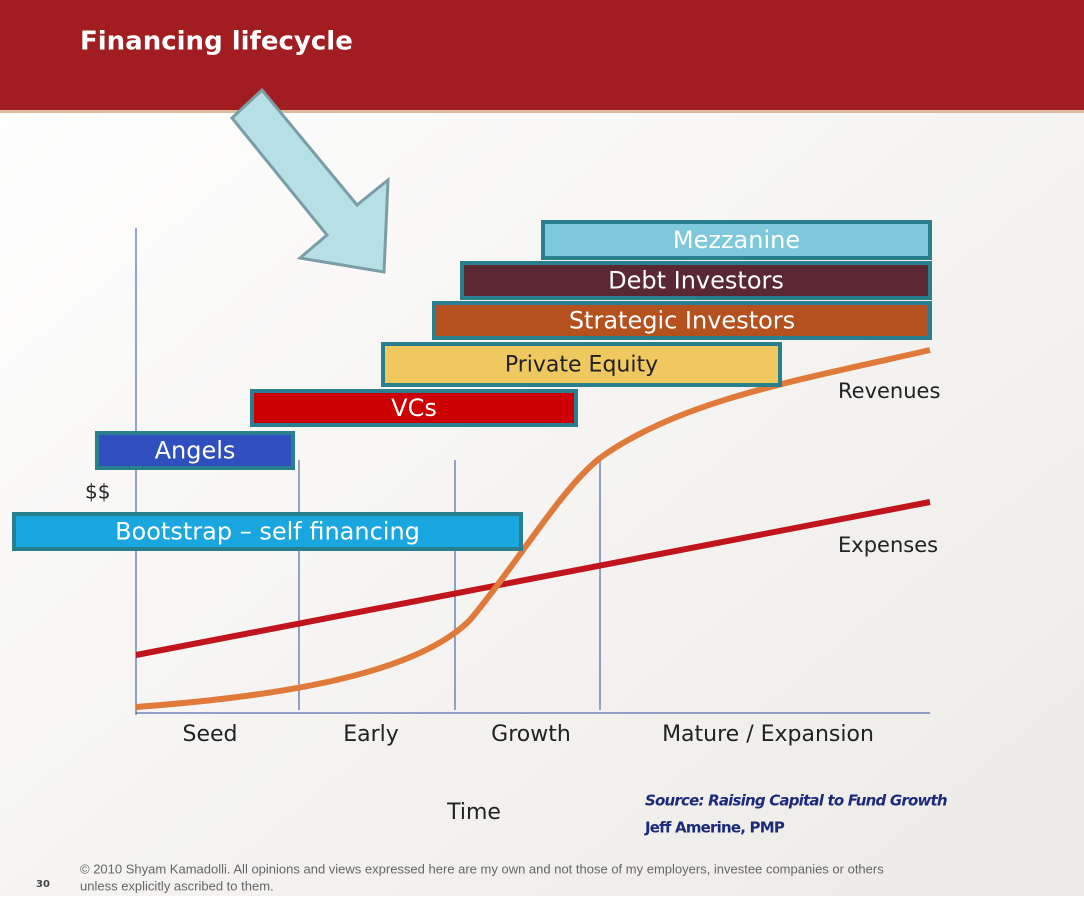 This screenshot has height=900, width=1084. Describe the element at coordinates (210, 734) in the screenshot. I see `stage-label: Seed` at that location.